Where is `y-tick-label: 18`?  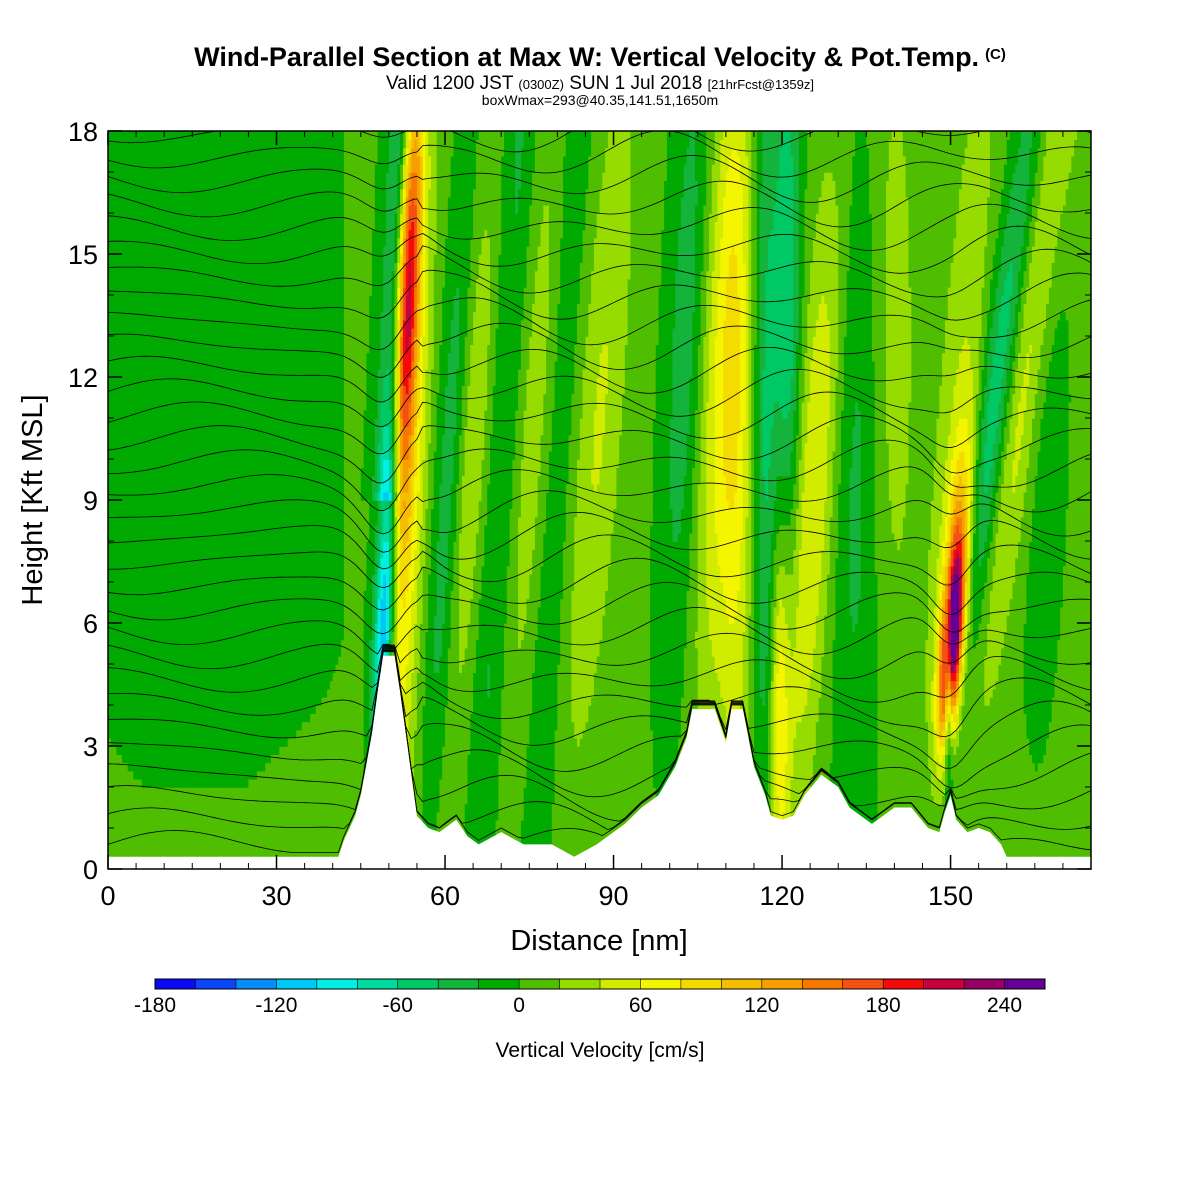
y-tick-label: 18 is located at coordinates (83, 132).